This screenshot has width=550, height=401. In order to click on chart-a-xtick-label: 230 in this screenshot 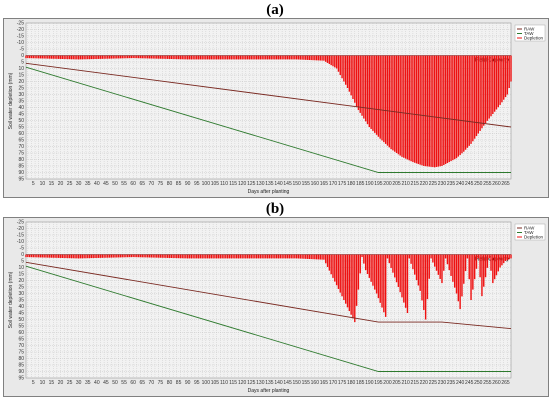, I will do `click(442, 184)`.